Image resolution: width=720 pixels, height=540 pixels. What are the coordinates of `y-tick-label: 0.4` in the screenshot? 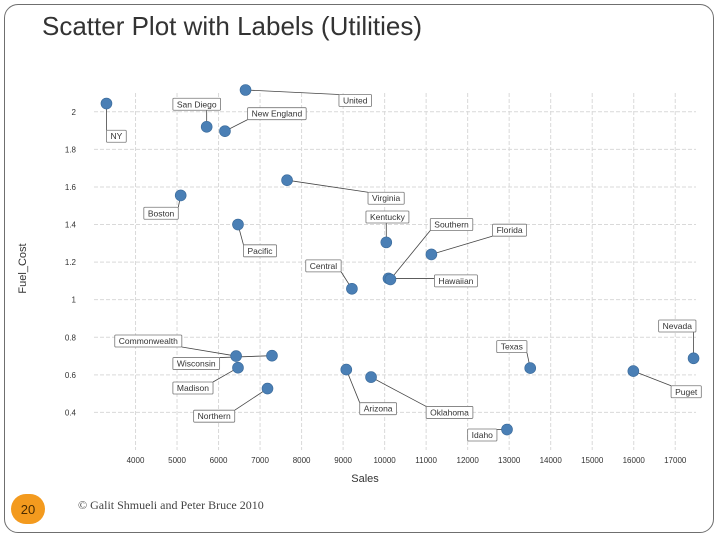 It's located at (71, 412).